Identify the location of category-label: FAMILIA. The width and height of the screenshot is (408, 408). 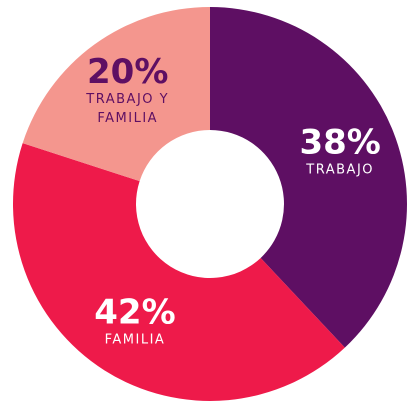
(135, 340).